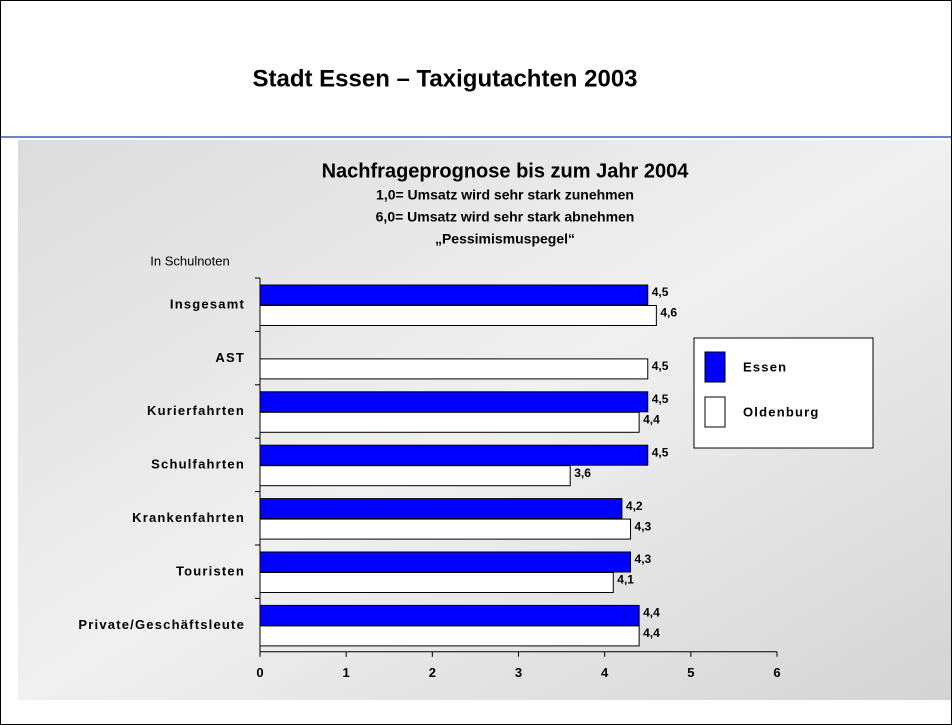 The height and width of the screenshot is (725, 952). I want to click on slide-title: Stadt Essen – Taxigutachten 2003, so click(444, 78).